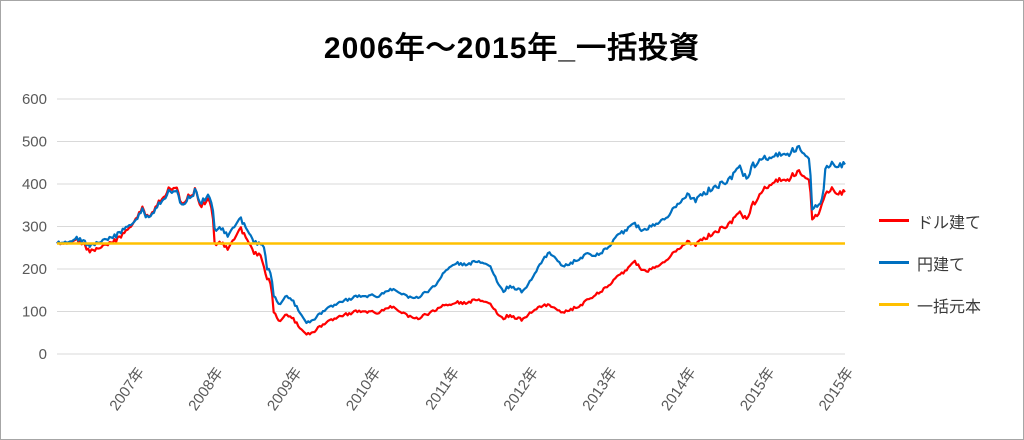 This screenshot has height=440, width=1024. What do you see at coordinates (941, 265) in the screenshot?
I see `legend-label-yen: 円建て` at bounding box center [941, 265].